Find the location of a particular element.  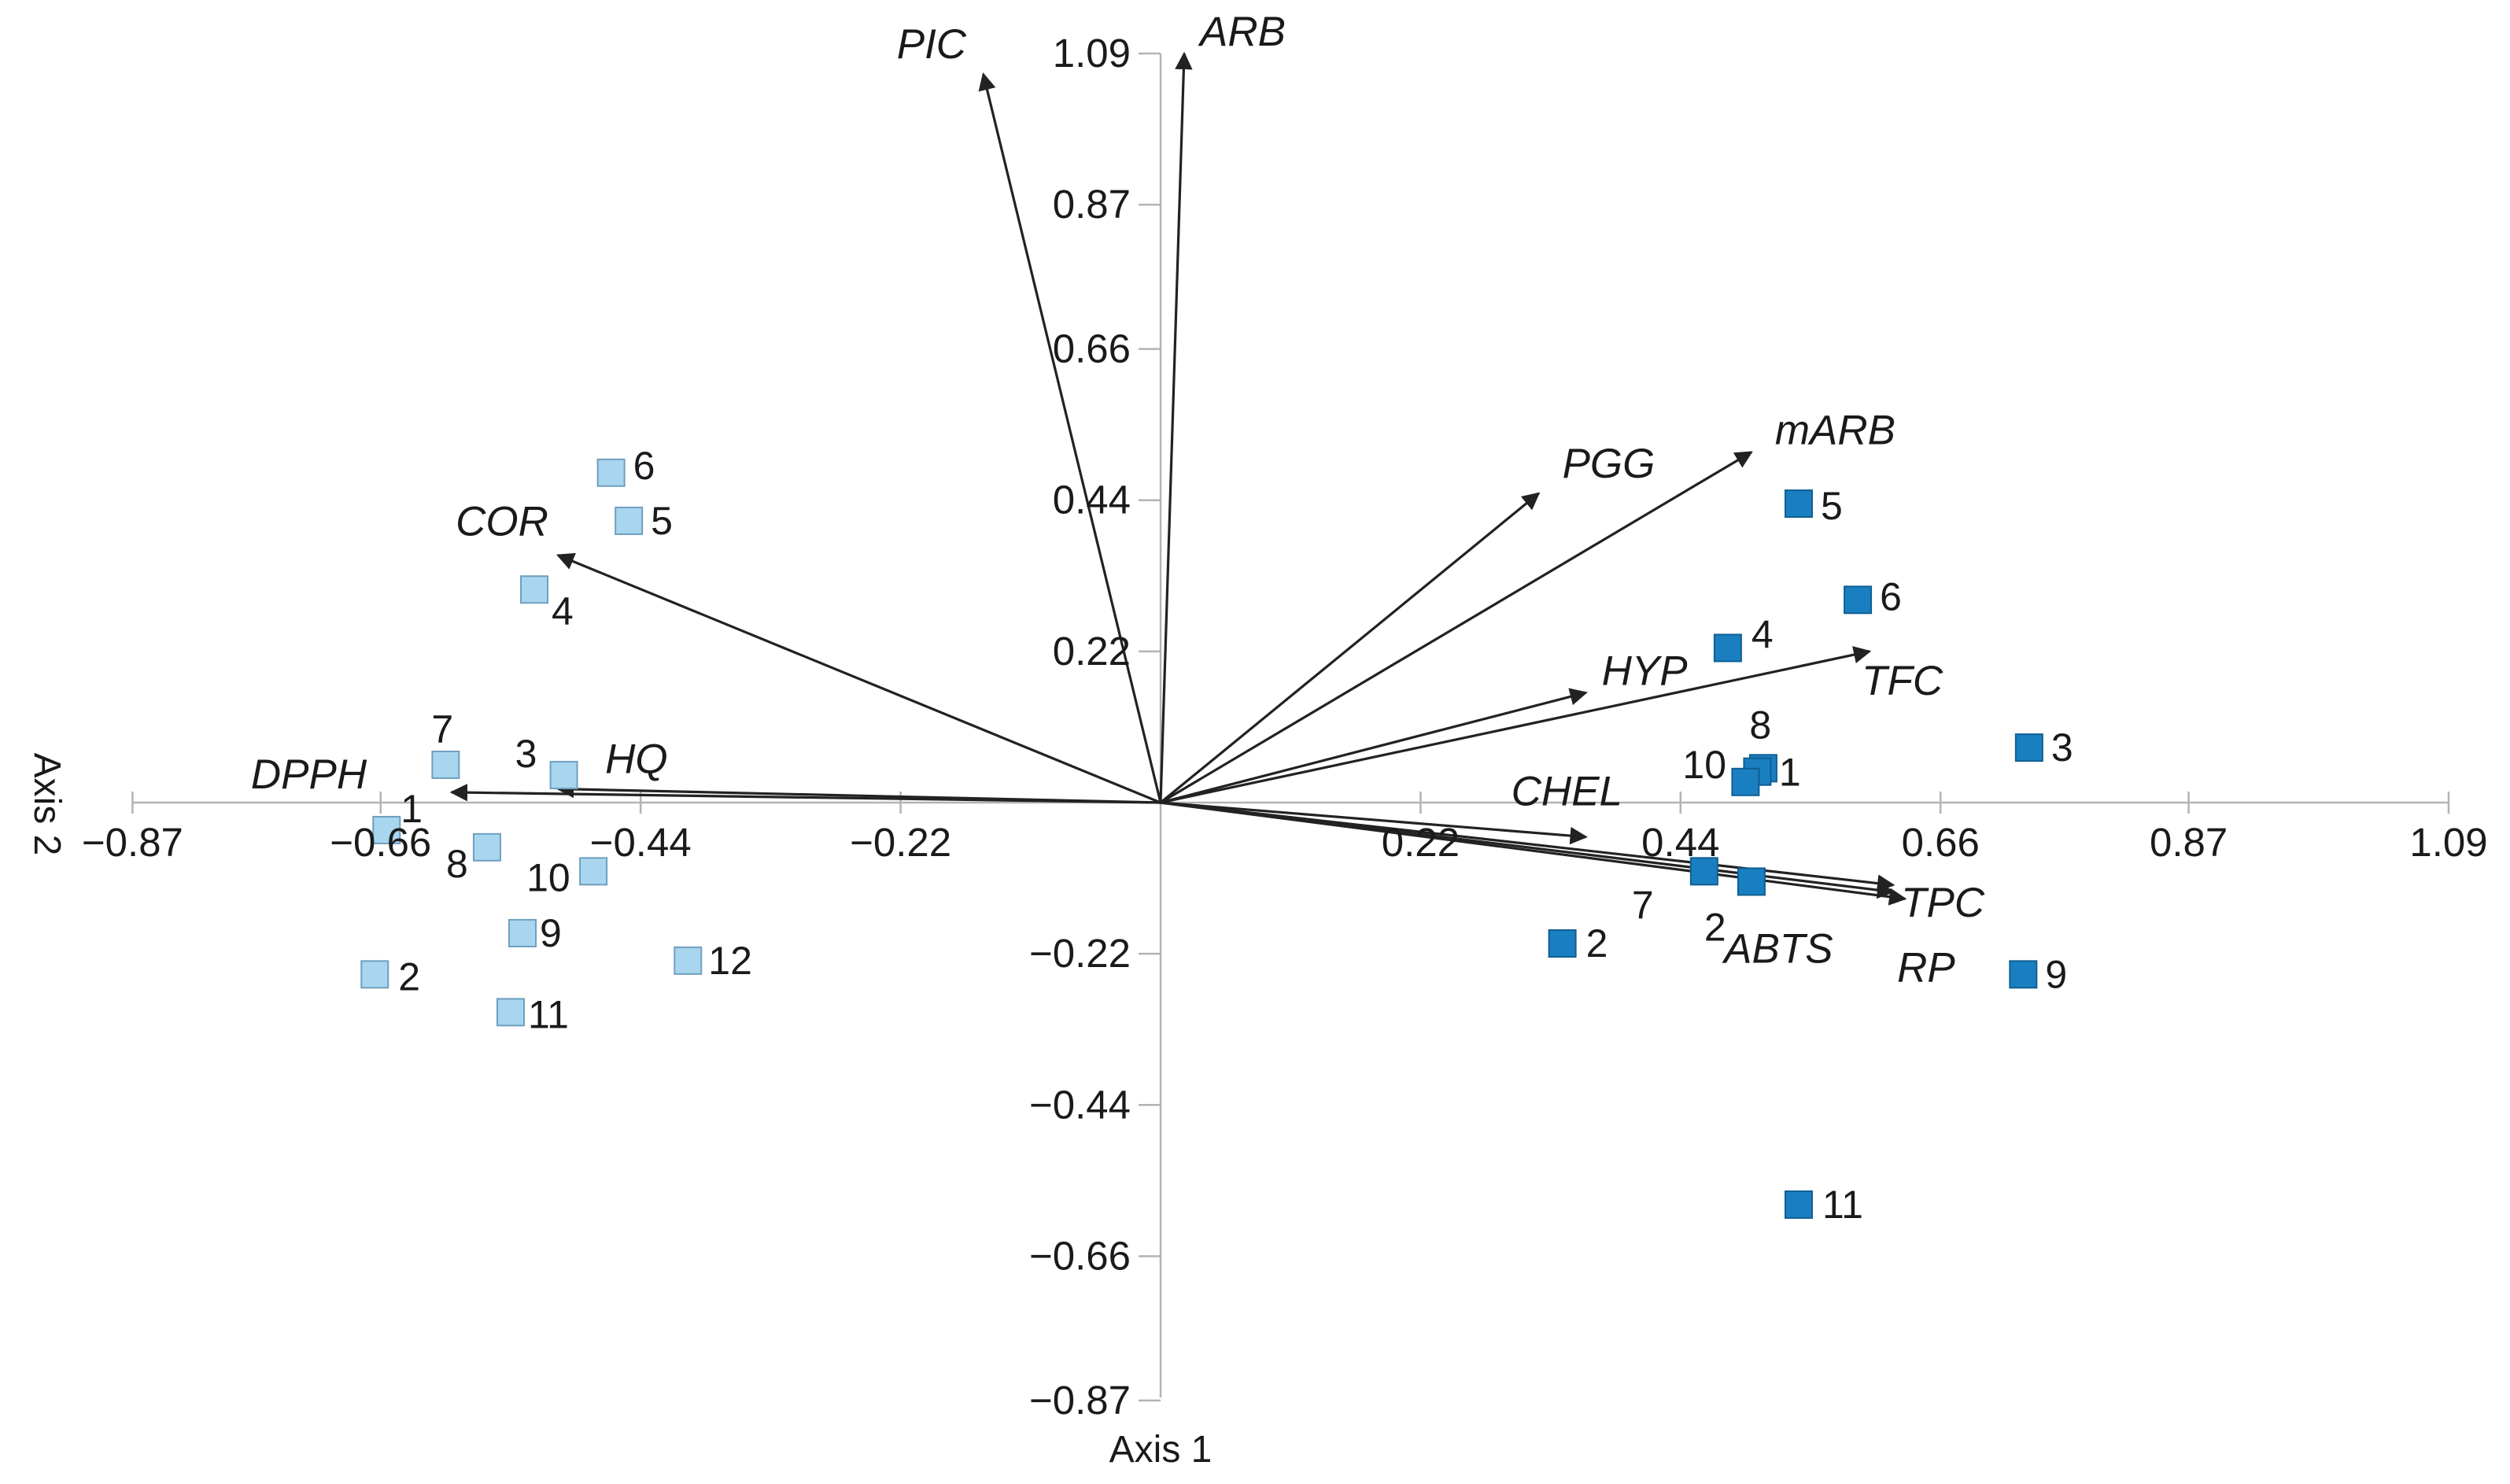

vector-cor is located at coordinates (858, 678).